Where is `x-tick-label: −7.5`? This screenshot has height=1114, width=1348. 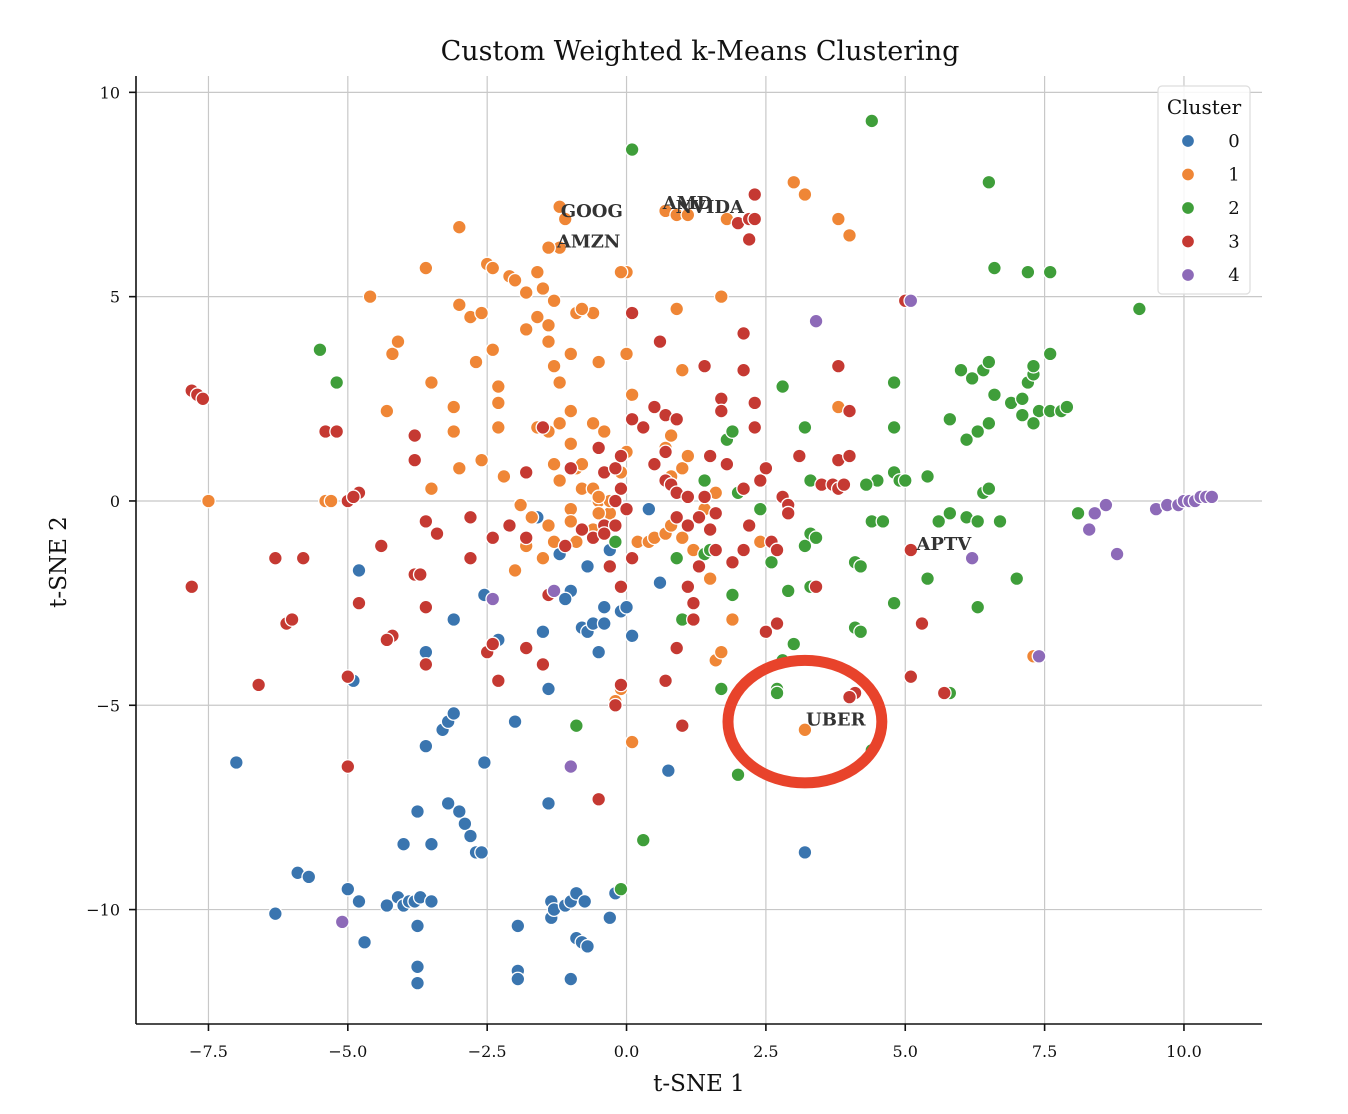
x-tick-label: −7.5 is located at coordinates (208, 1051).